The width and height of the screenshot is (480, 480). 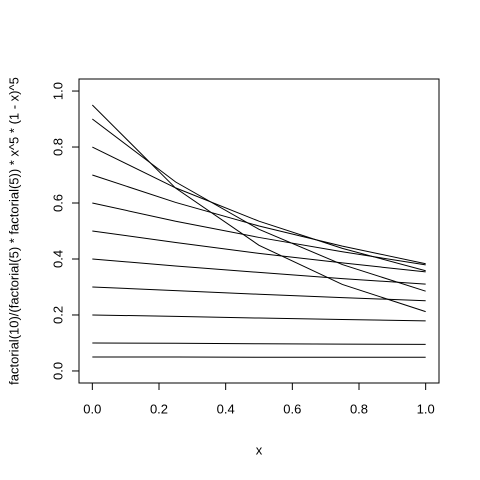 I want to click on x-tick-label: 0.0, so click(x=92, y=408).